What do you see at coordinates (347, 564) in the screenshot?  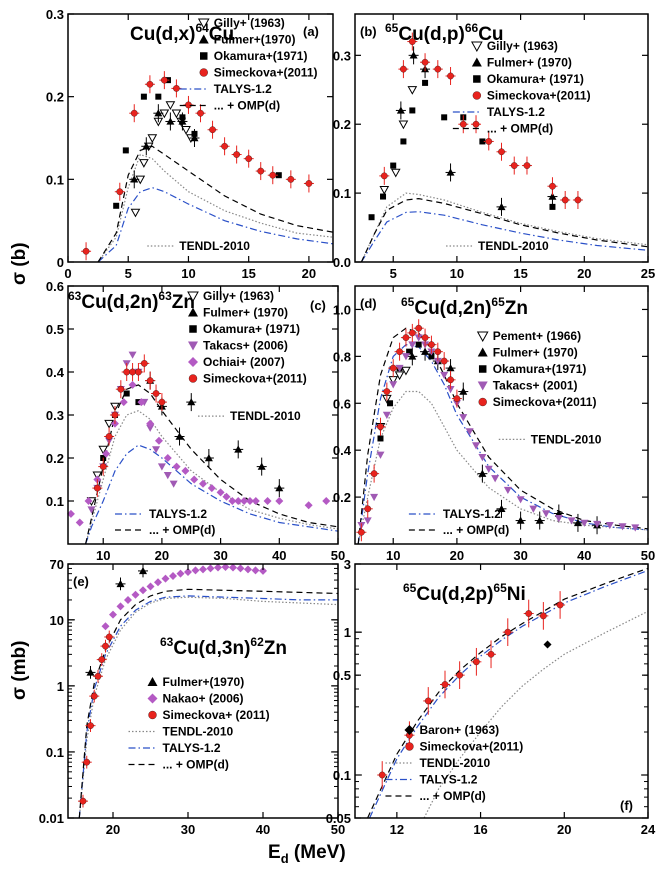 I see `y-tick-label: 3` at bounding box center [347, 564].